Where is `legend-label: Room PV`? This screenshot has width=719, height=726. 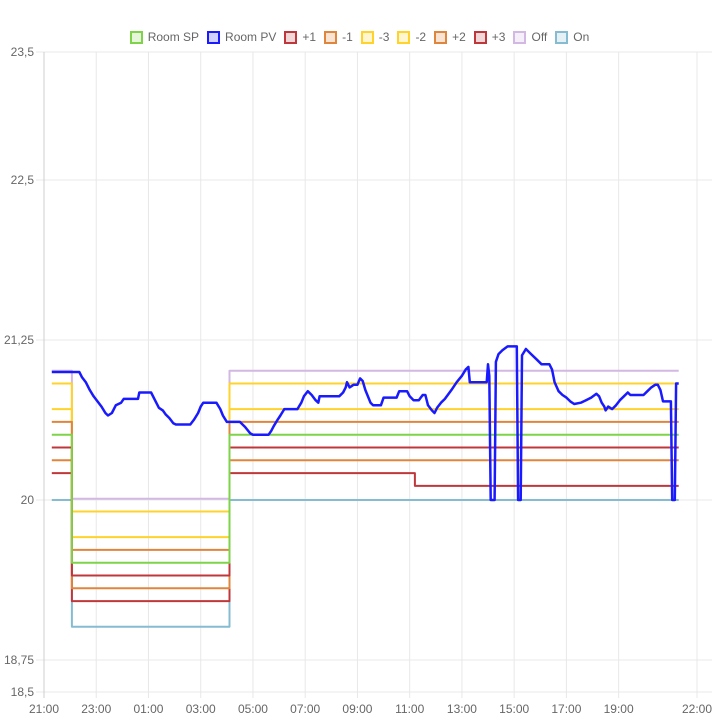
legend-label: Room PV is located at coordinates (251, 37).